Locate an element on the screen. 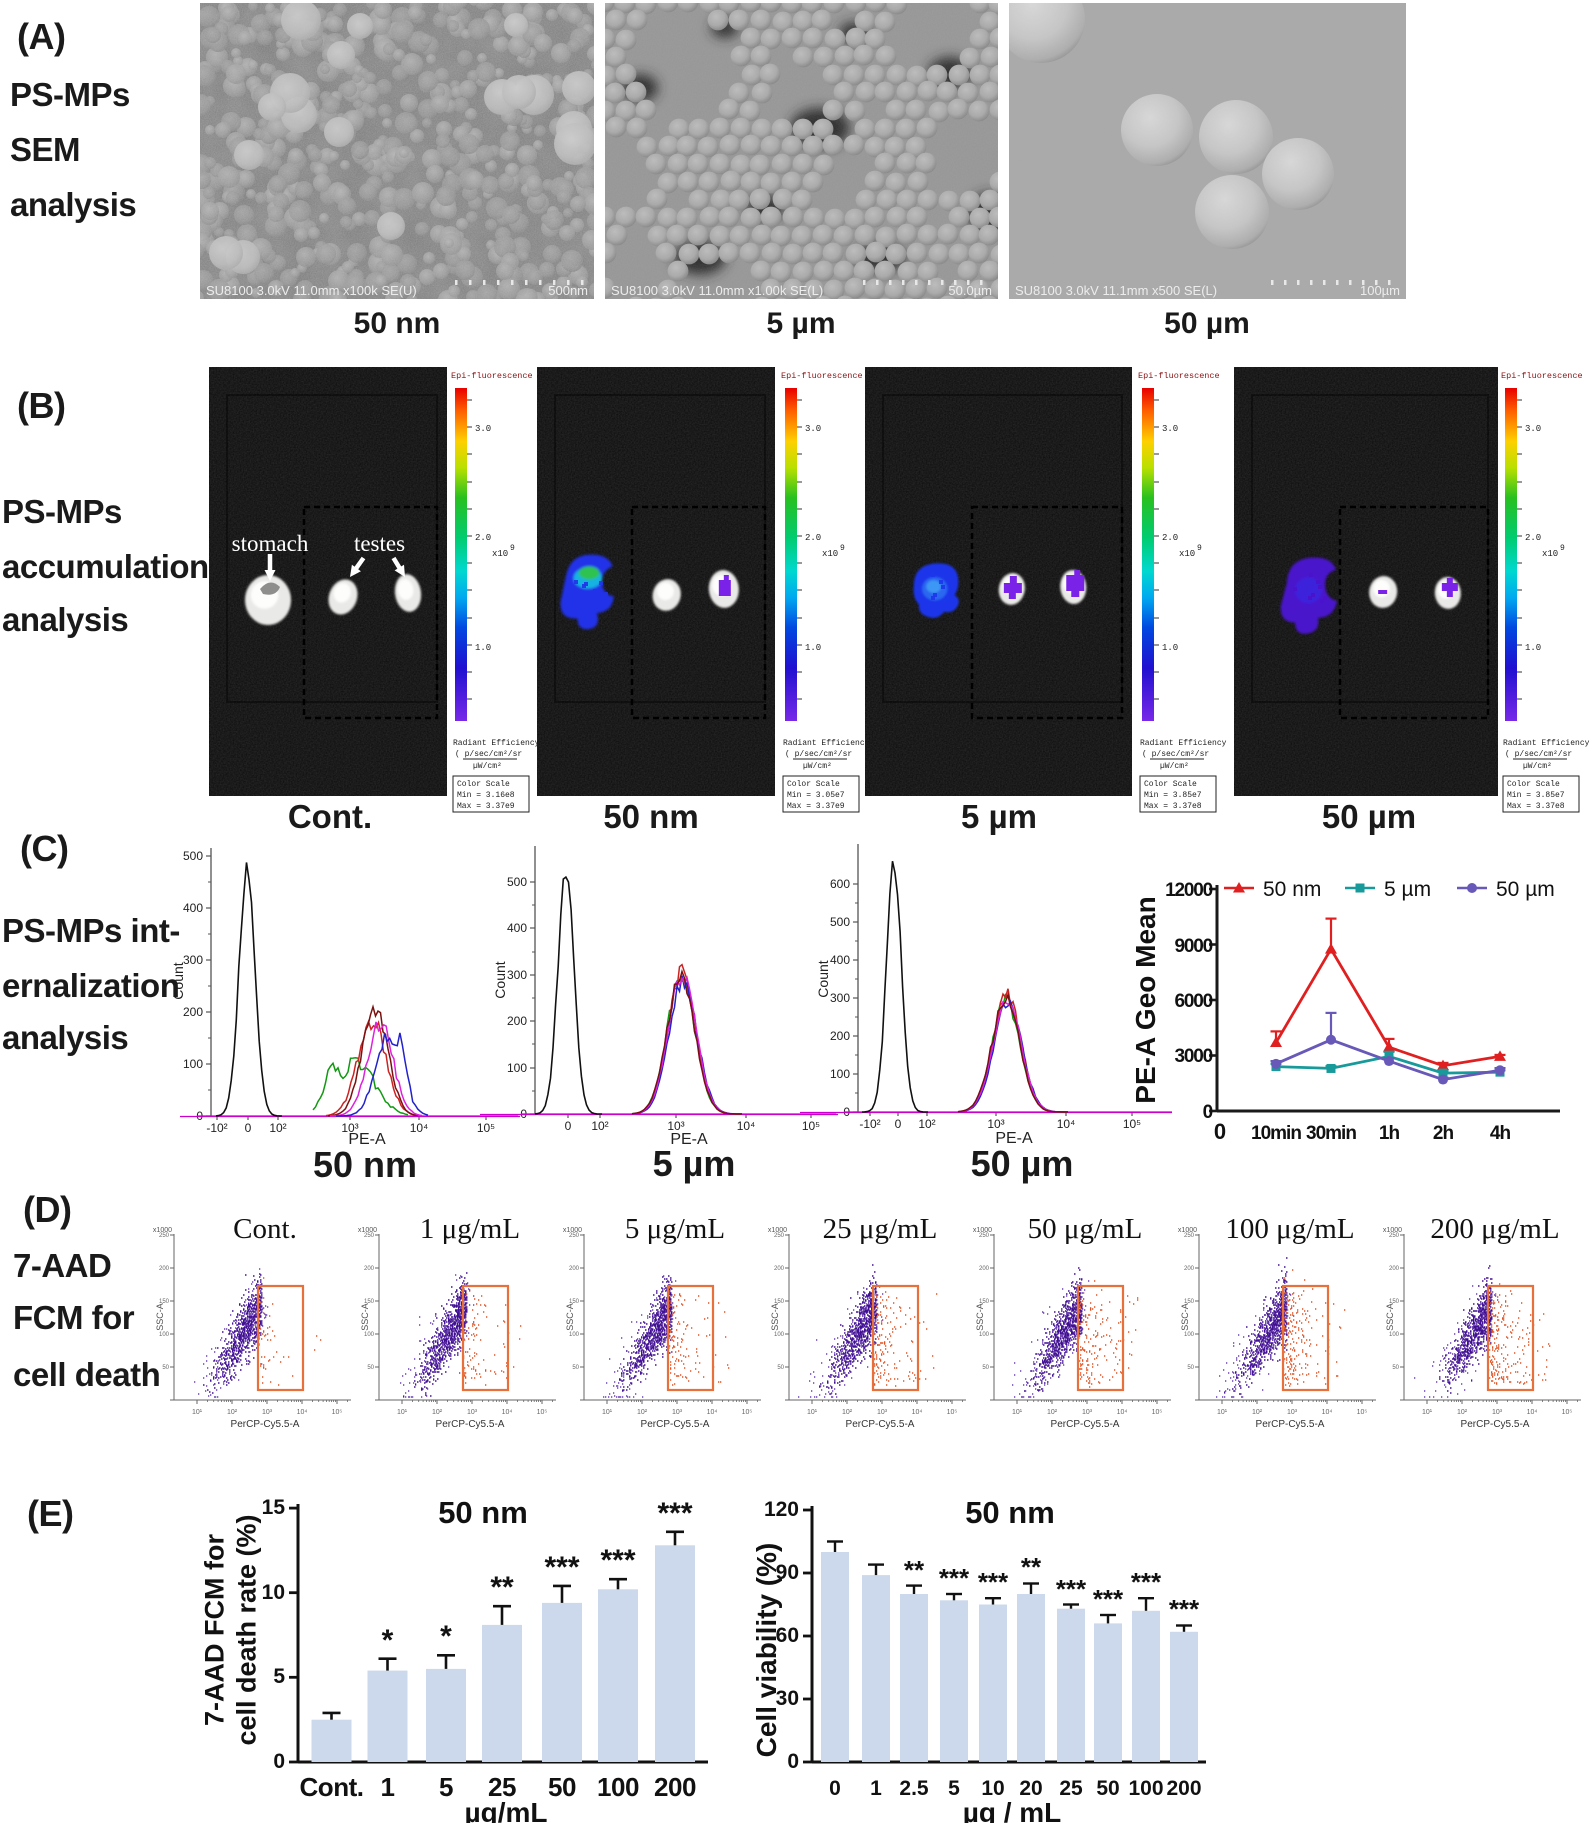 This screenshot has height=1823, width=1595. svg-text: 25 is located at coordinates (1071, 1788).